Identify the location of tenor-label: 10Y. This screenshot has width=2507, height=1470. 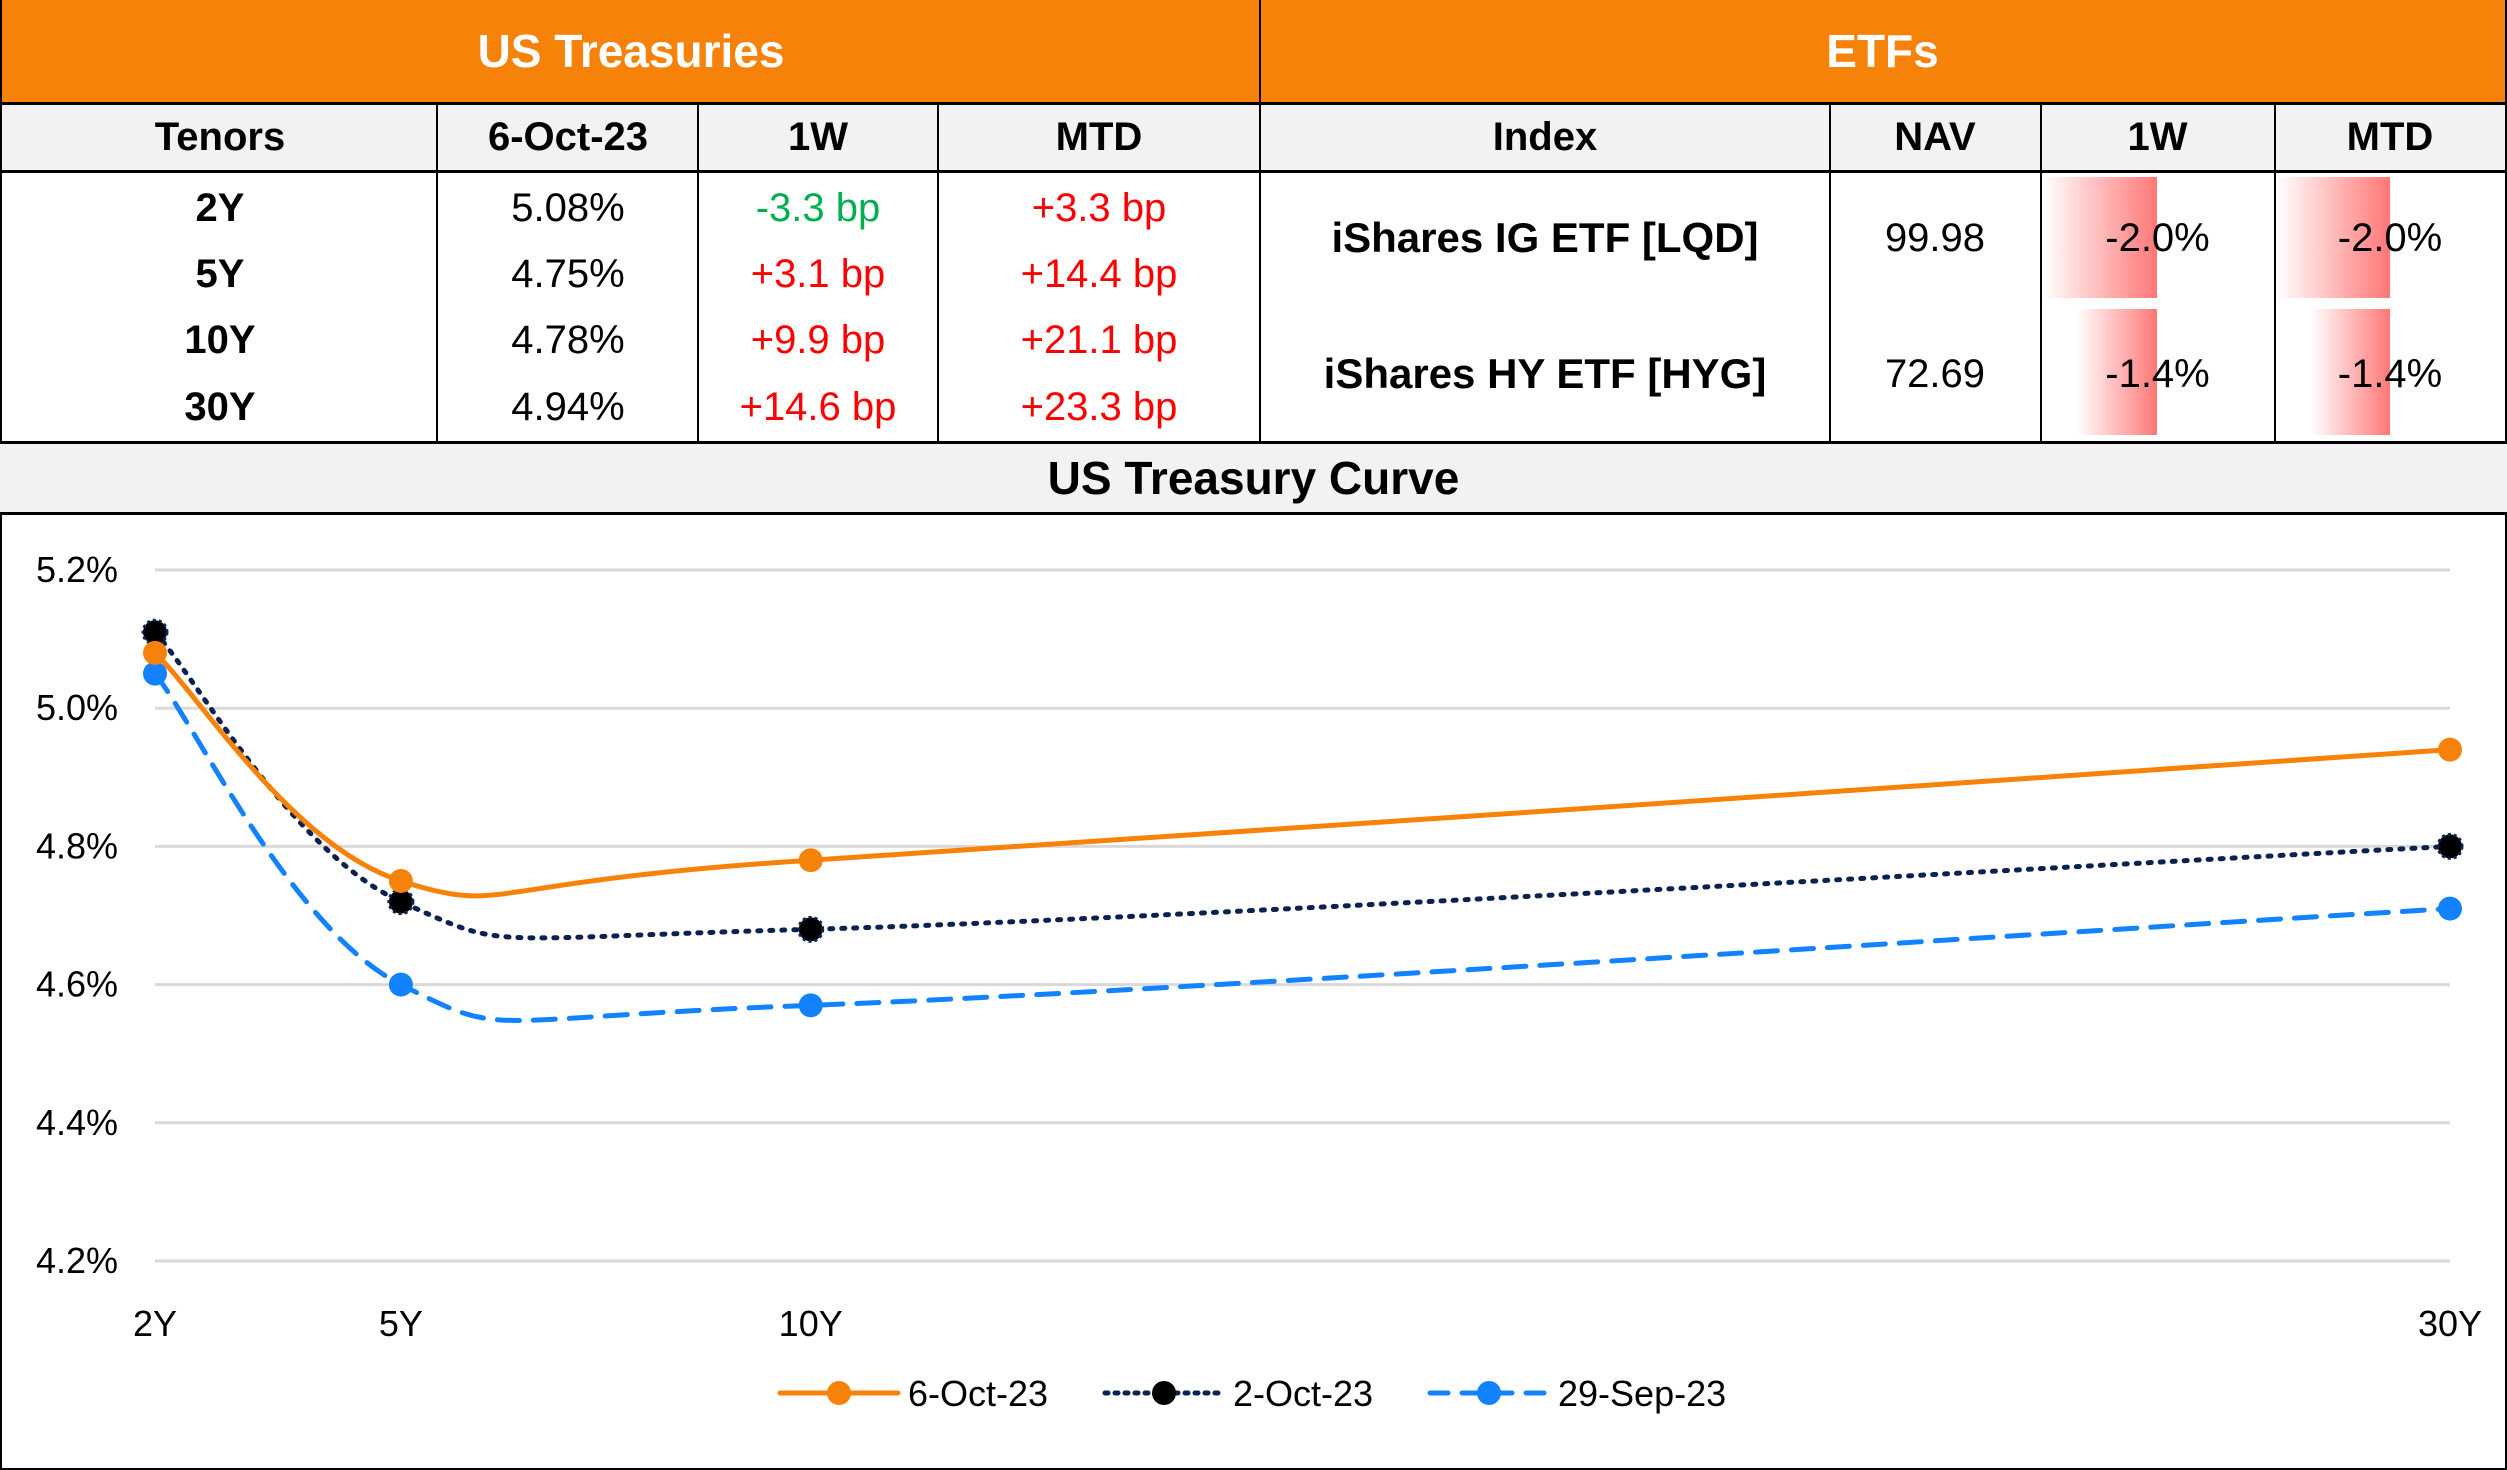
(220, 339).